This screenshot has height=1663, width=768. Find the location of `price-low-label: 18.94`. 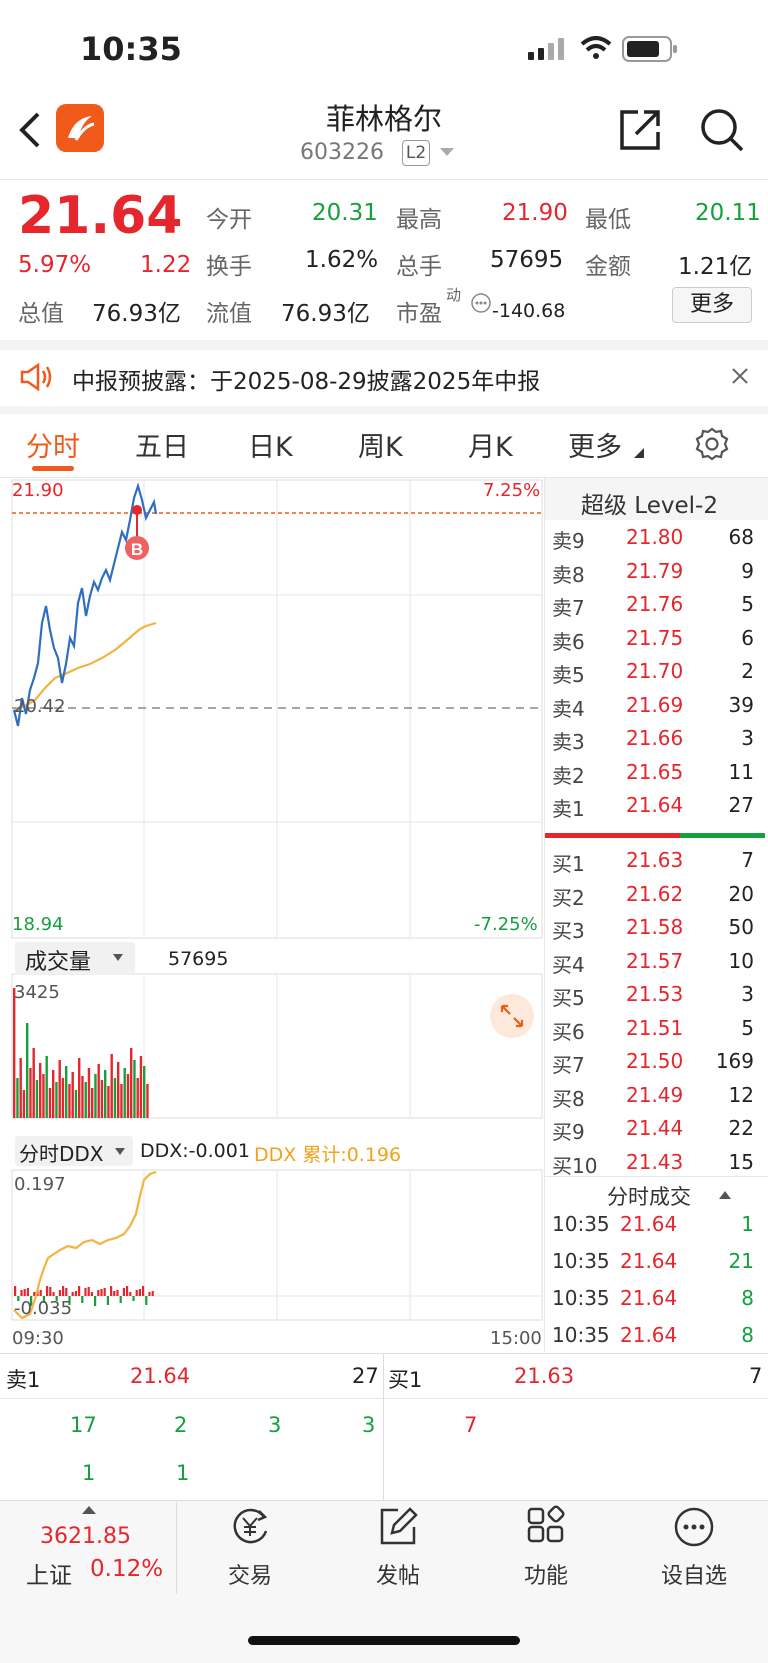

price-low-label: 18.94 is located at coordinates (38, 924).